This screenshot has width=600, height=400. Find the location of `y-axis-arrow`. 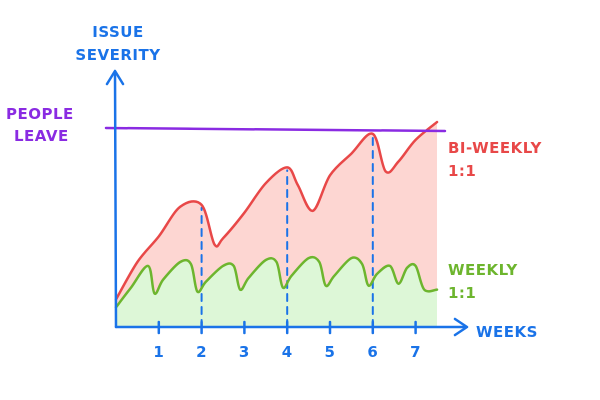

y-axis-arrow is located at coordinates (115, 77).